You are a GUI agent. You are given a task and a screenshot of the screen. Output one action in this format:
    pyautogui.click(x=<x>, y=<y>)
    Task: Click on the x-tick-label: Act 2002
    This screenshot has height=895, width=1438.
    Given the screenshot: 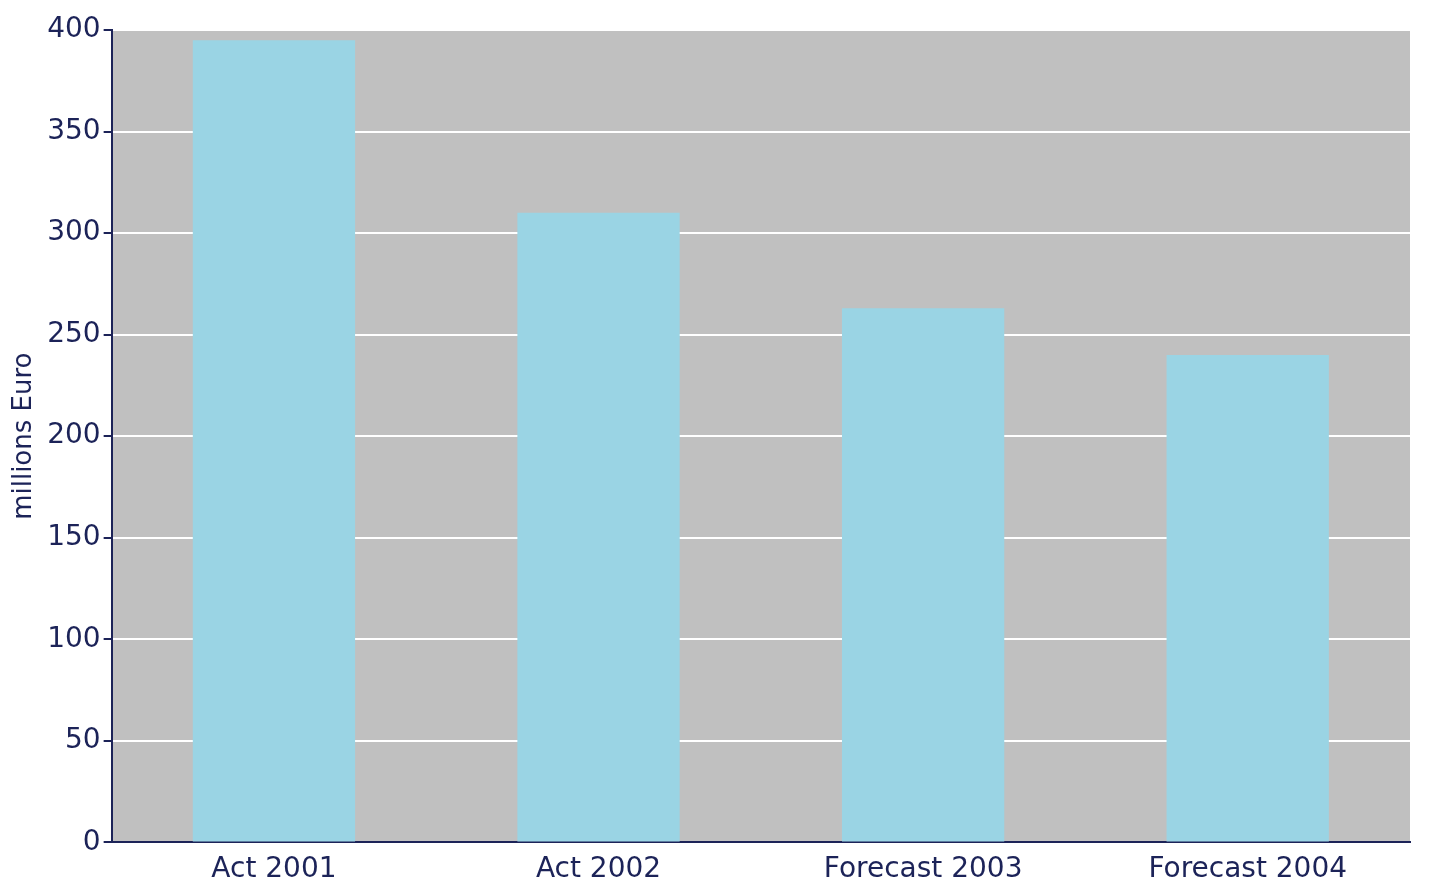 What is the action you would take?
    pyautogui.click(x=598, y=868)
    